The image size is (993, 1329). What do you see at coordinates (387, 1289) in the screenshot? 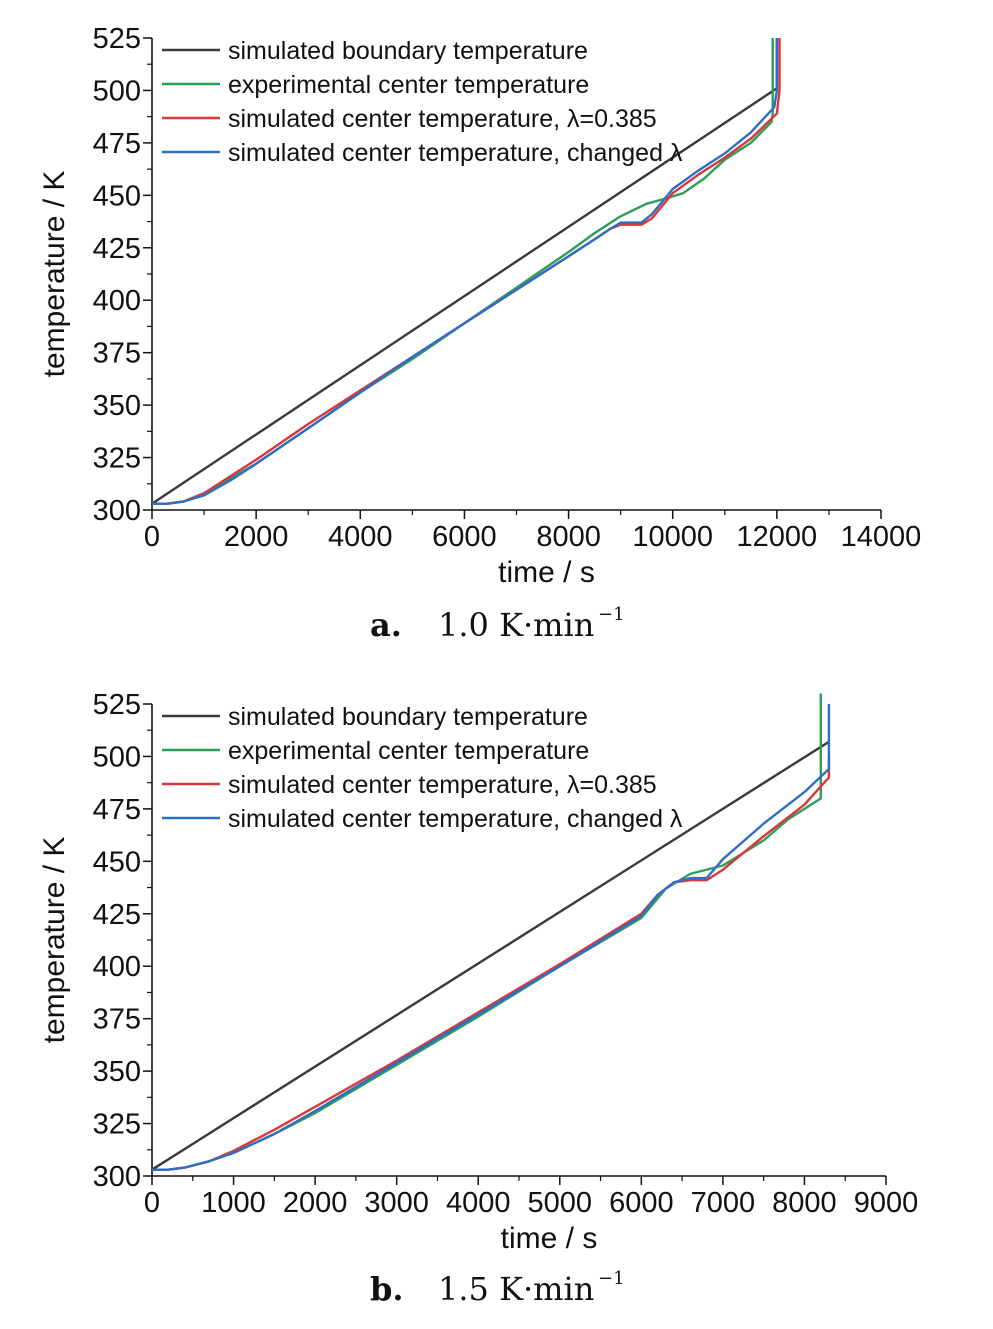
I see `panel-letter: b.` at bounding box center [387, 1289].